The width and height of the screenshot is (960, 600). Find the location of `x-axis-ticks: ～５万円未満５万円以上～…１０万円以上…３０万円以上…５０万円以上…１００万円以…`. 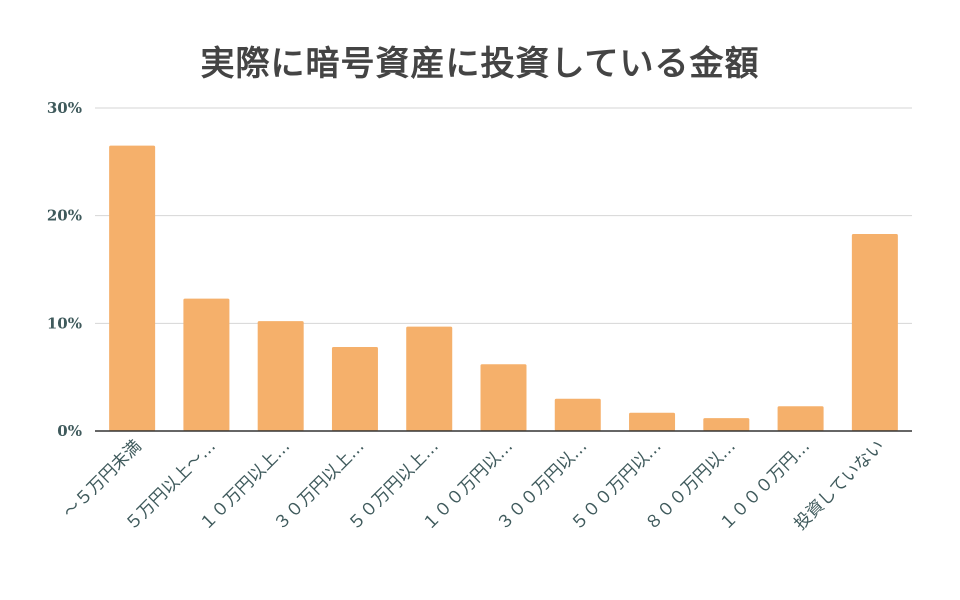

x-axis-ticks: ～５万円未満５万円以上～…１０万円以上…３０万円以上…５０万円以上…１００万円以… is located at coordinates (473, 485).